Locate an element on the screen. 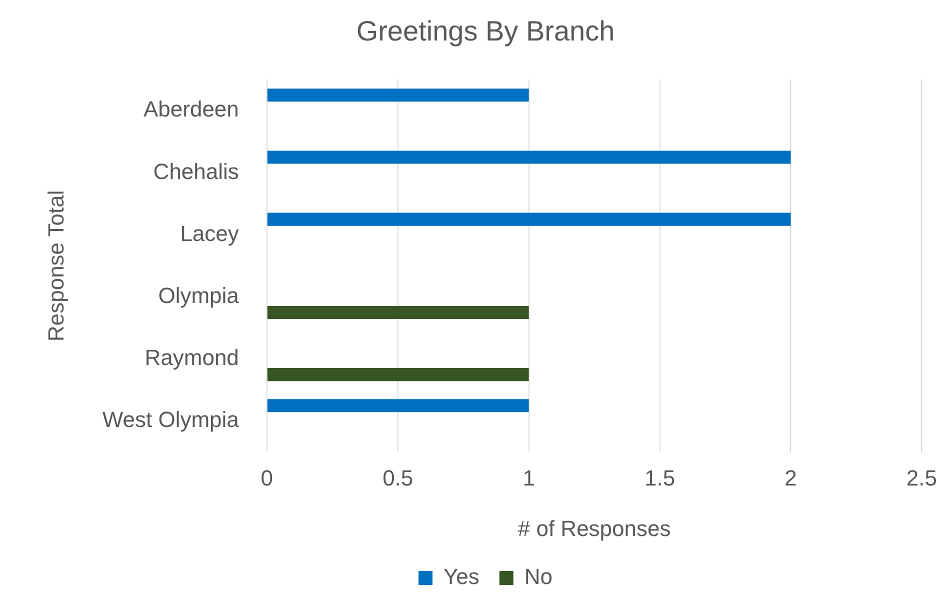 This screenshot has width=951, height=599. x-tick-label: 2 is located at coordinates (790, 477).